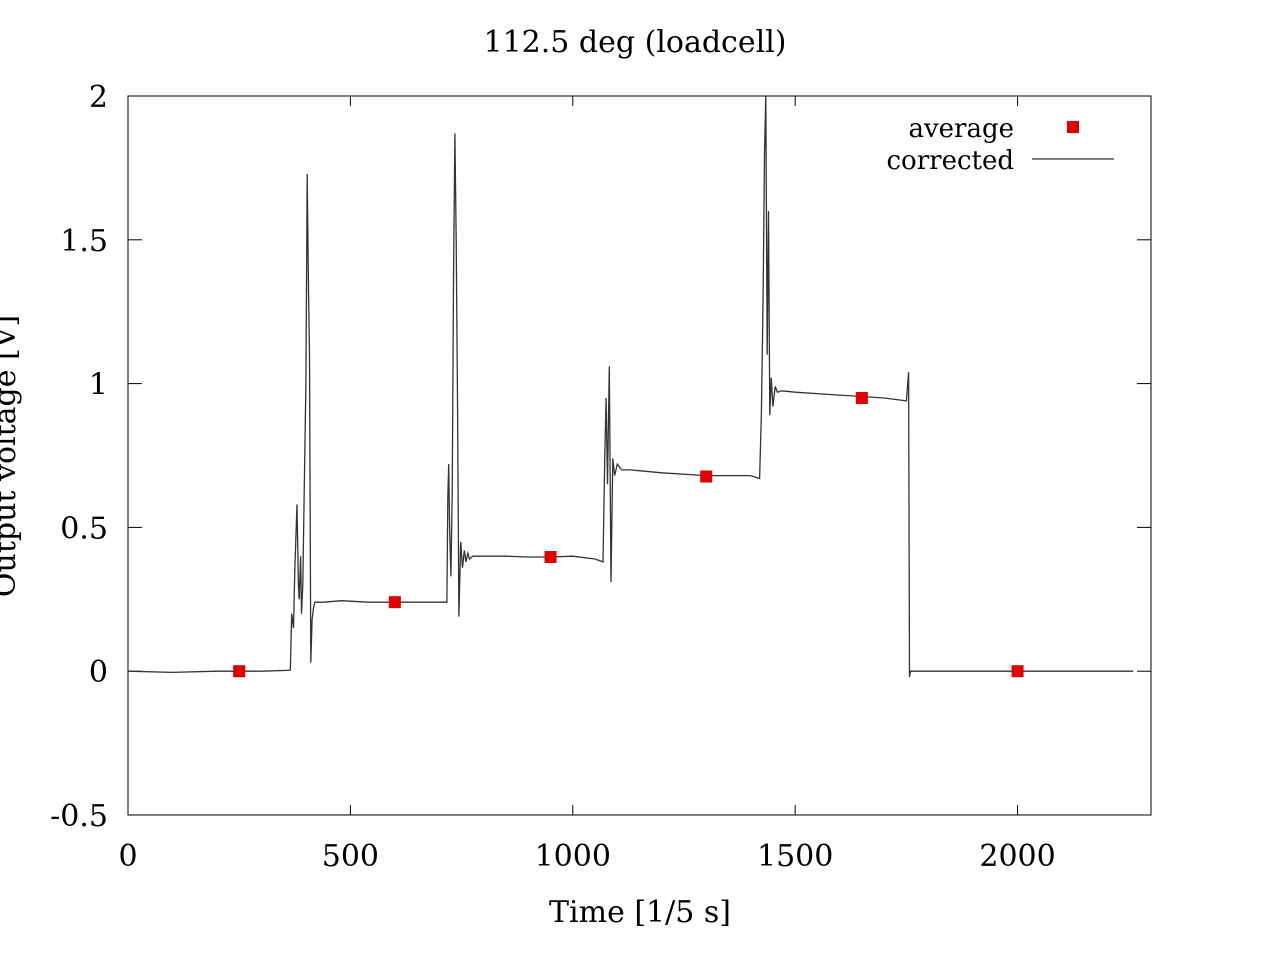 Image resolution: width=1280 pixels, height=960 pixels. I want to click on y-tick-label: 1, so click(98, 385).